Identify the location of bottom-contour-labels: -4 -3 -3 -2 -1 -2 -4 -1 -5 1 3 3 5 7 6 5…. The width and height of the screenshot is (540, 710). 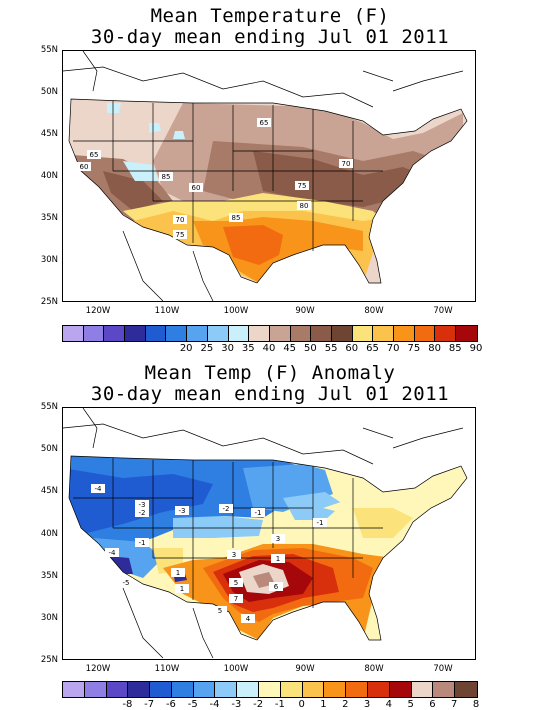
(209, 553).